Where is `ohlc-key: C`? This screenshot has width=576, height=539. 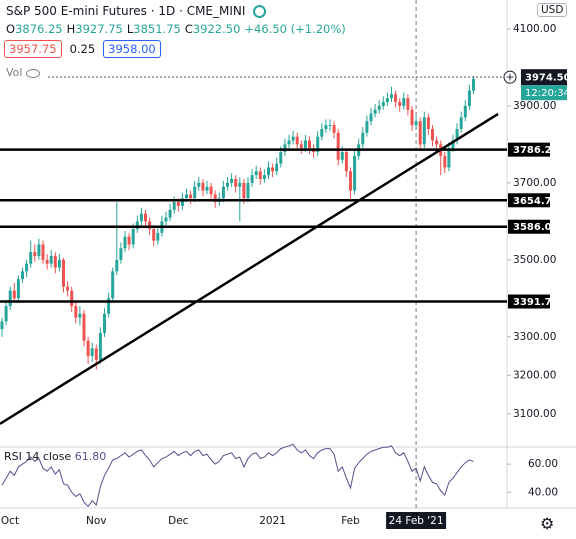
ohlc-key: C is located at coordinates (188, 29).